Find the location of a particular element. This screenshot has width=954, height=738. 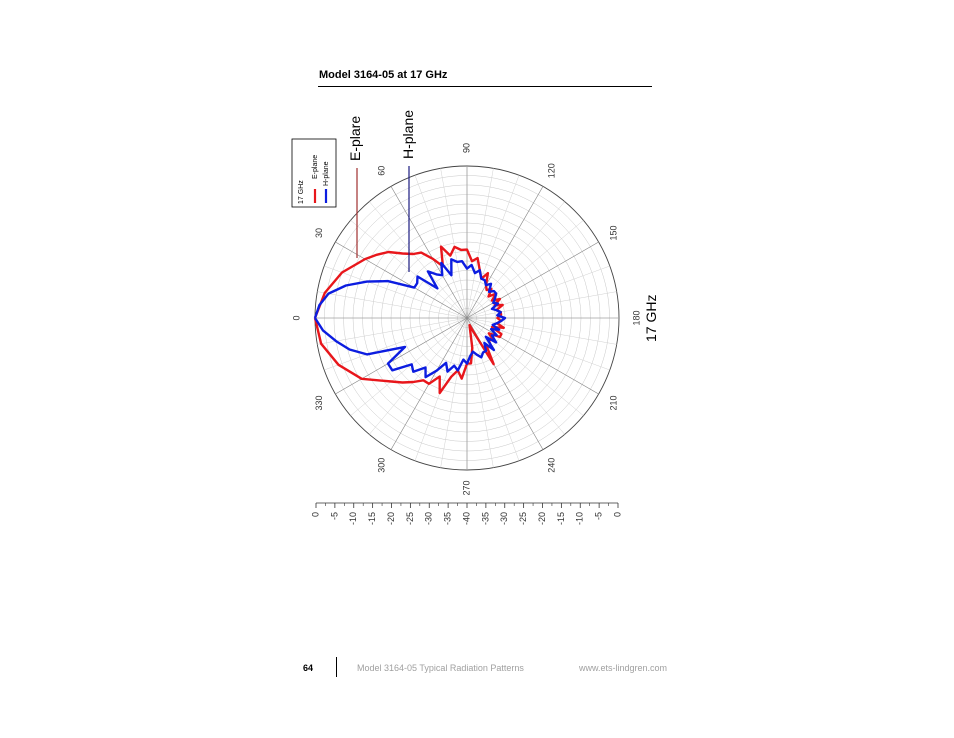

angle-label-30: 30 is located at coordinates (319, 233).